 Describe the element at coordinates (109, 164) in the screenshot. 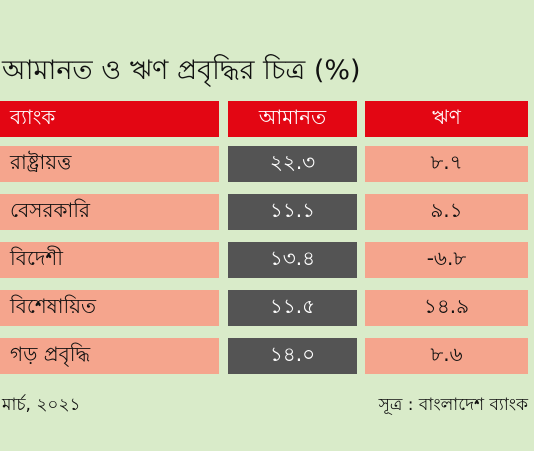

I see `row-bank-name: রাষ্ট্রায়ত্ত` at that location.